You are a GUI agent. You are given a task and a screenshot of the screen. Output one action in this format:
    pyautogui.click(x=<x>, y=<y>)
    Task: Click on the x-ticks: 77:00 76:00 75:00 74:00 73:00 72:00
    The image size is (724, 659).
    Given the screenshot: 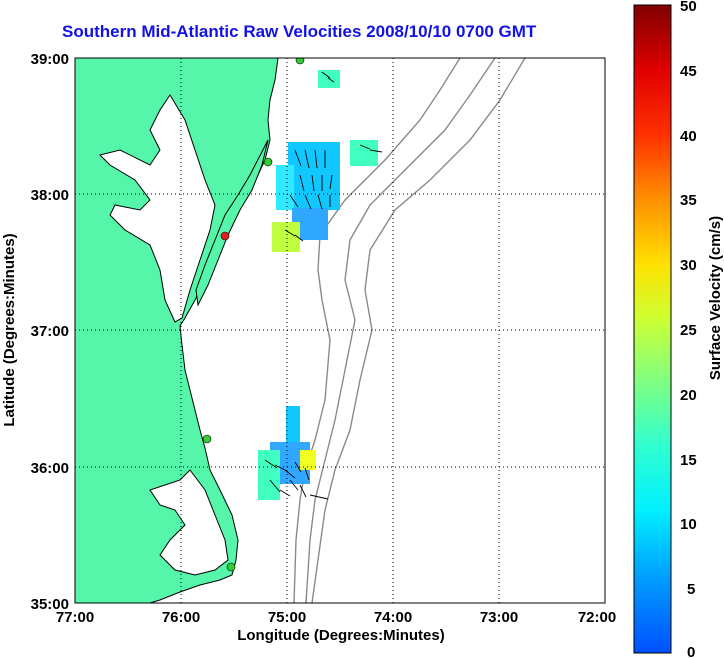 What is the action you would take?
    pyautogui.click(x=336, y=617)
    